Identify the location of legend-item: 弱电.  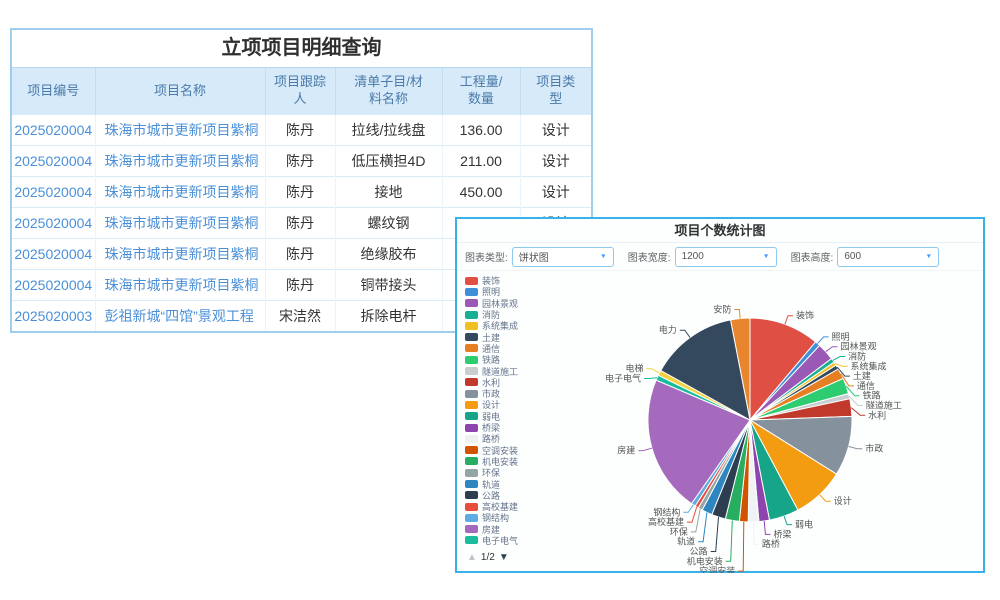
(513, 416).